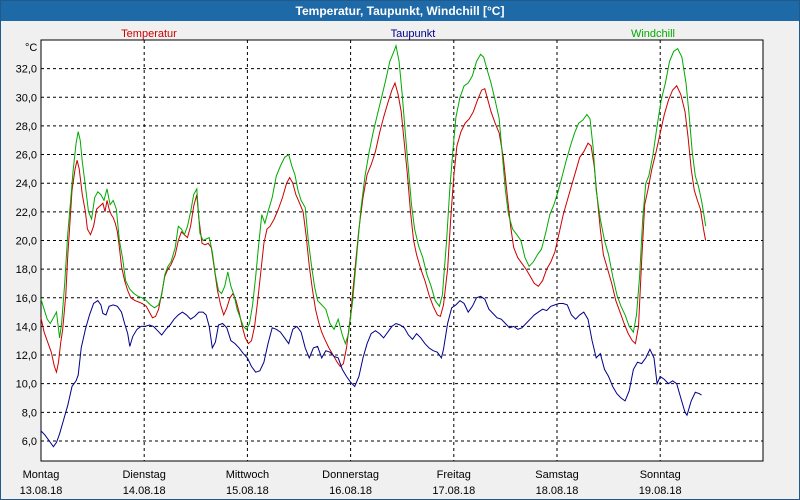 Image resolution: width=800 pixels, height=500 pixels. What do you see at coordinates (26, 385) in the screenshot?
I see `y-tick-label: 10,0` at bounding box center [26, 385].